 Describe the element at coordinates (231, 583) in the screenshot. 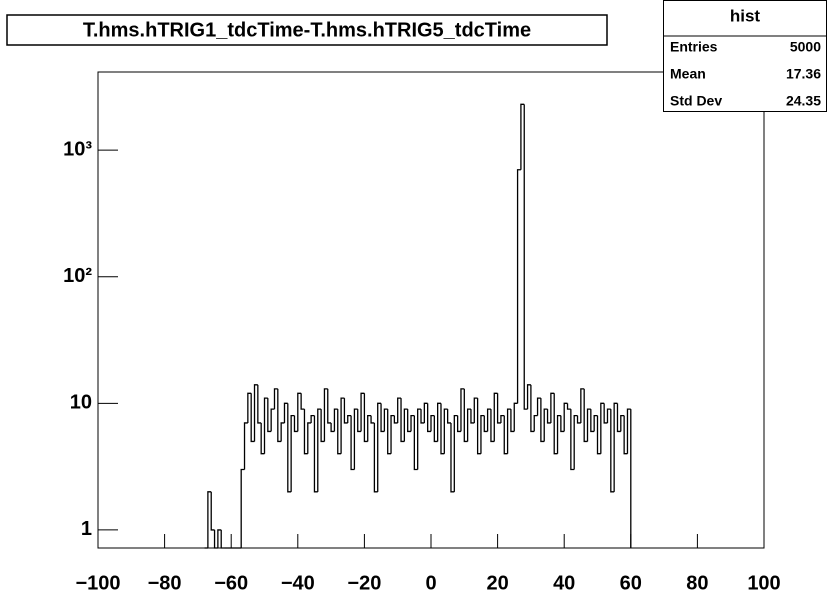

I see `x-tick-label: −60` at that location.